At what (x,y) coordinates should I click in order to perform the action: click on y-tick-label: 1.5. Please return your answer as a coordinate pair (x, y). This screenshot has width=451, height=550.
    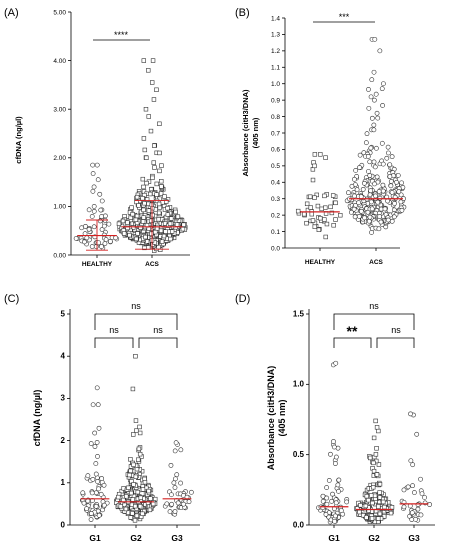
    Looking at the image, I should click on (299, 313).